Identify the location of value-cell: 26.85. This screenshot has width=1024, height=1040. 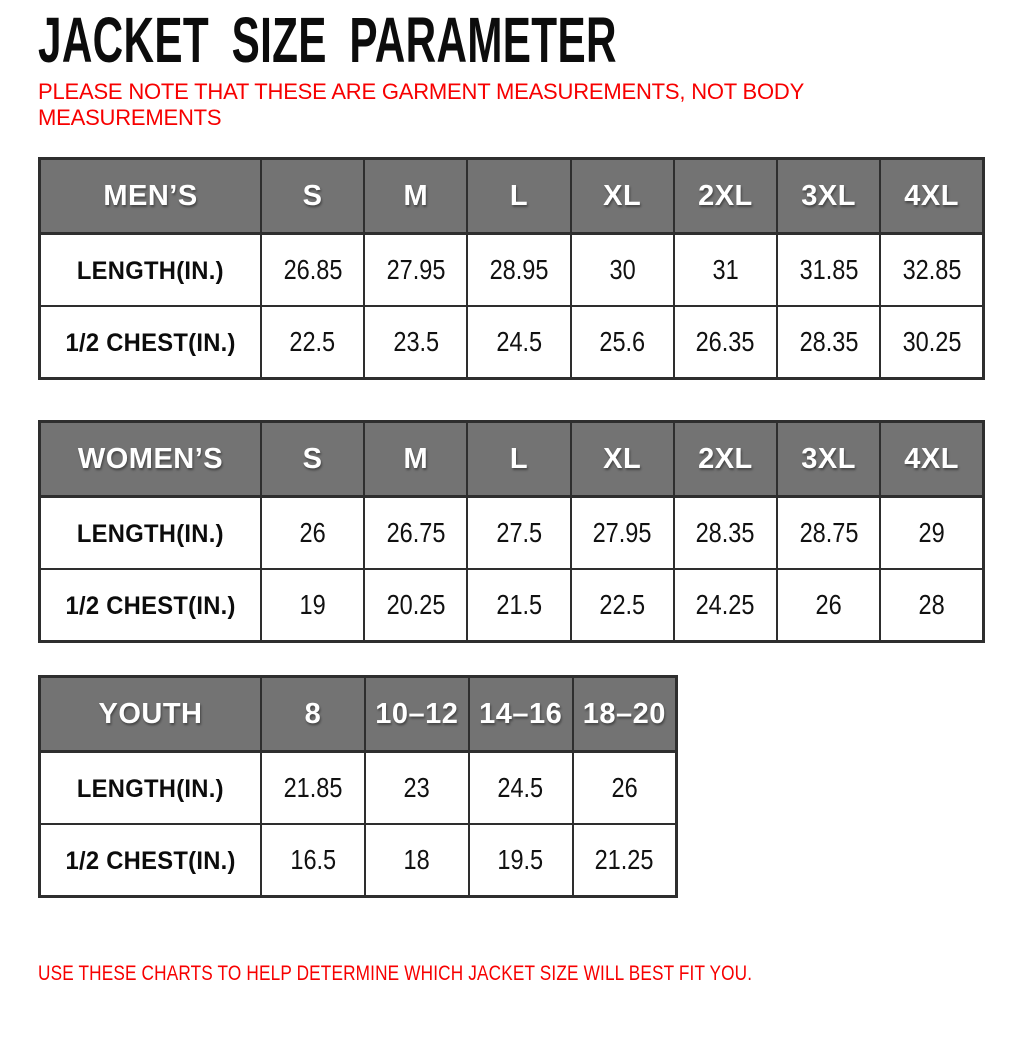
(312, 269).